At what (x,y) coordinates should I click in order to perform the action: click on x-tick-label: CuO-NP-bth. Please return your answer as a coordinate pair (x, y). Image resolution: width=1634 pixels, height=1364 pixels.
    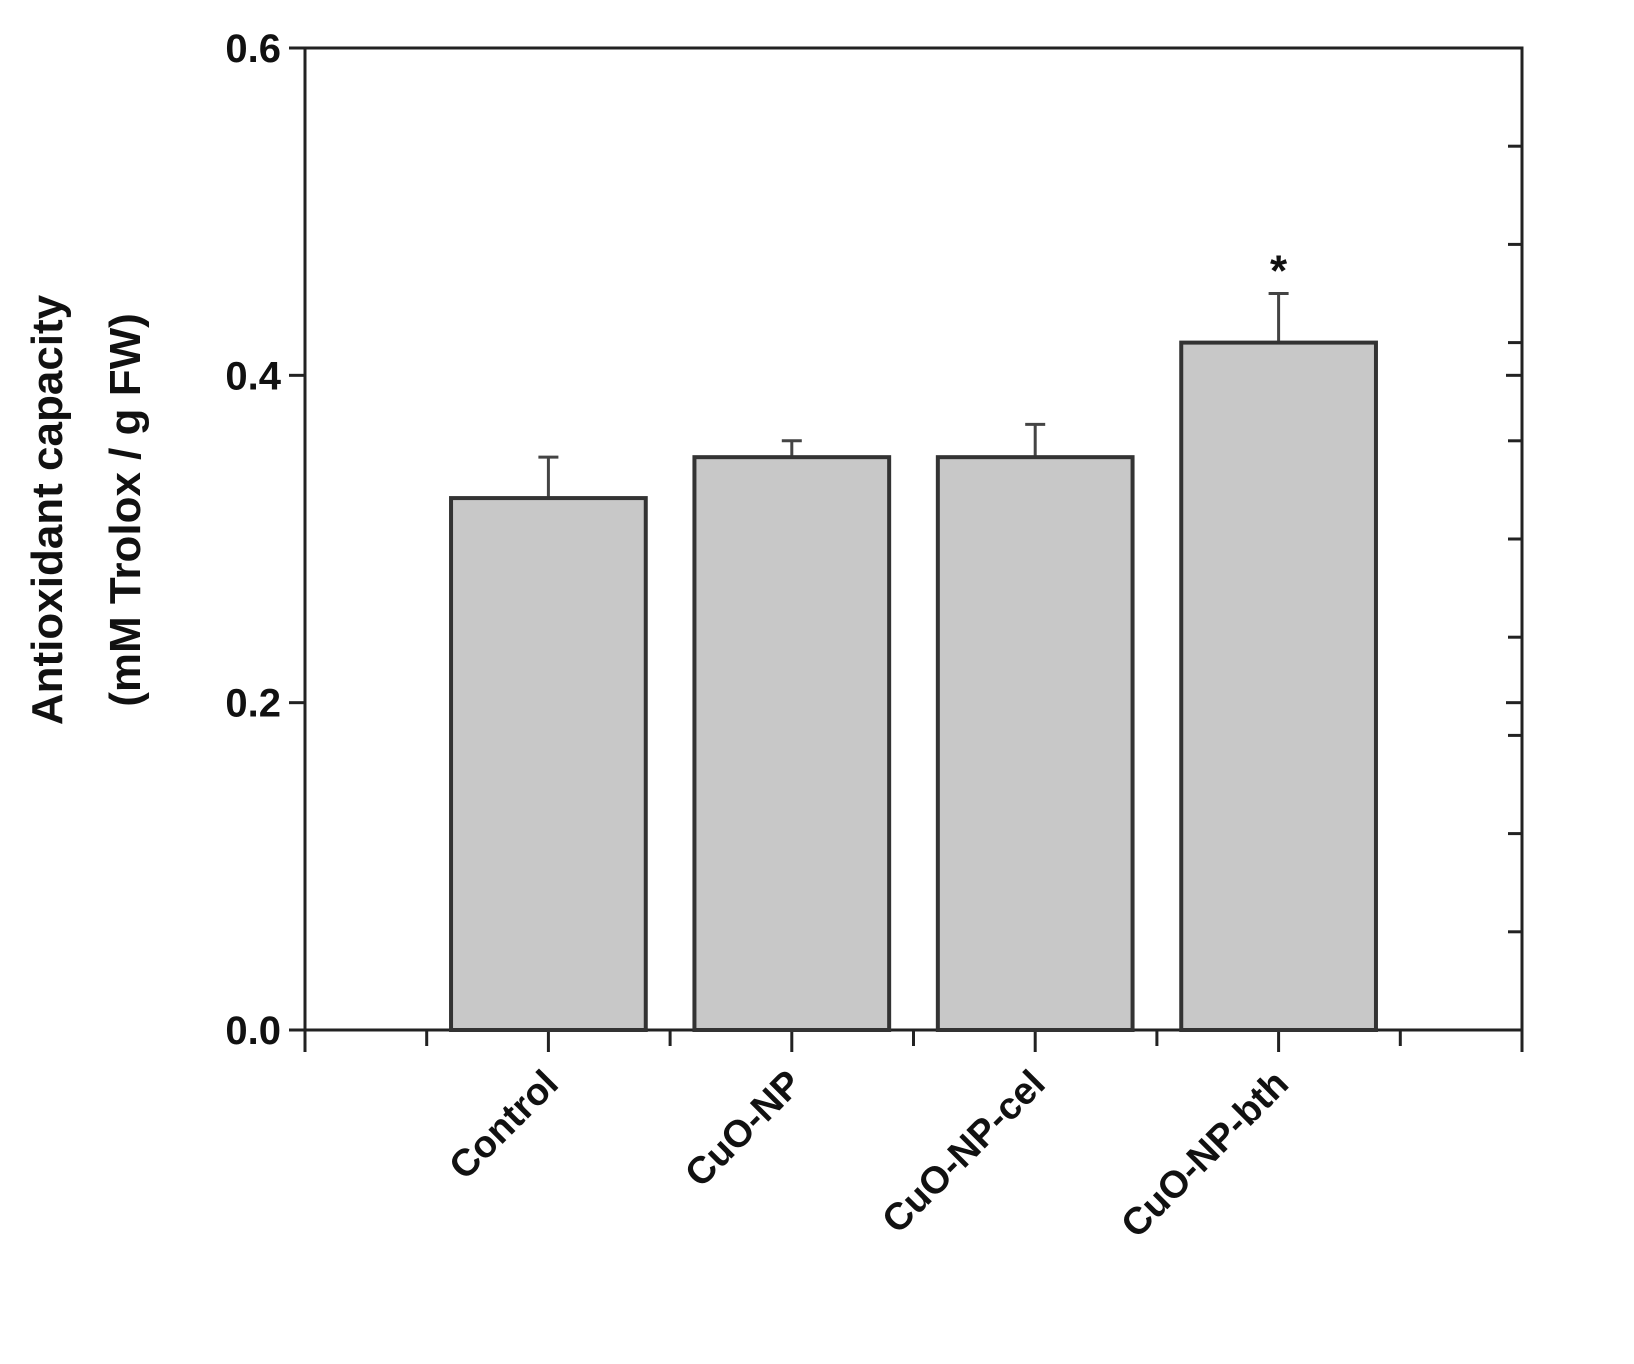
    Looking at the image, I should click on (1205, 1154).